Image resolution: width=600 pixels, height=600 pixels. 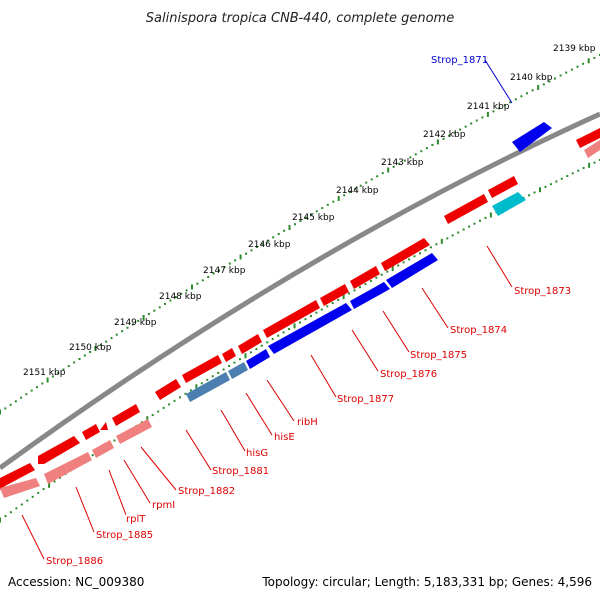 I want to click on tick-label: 2150 kbp, so click(x=90, y=348).